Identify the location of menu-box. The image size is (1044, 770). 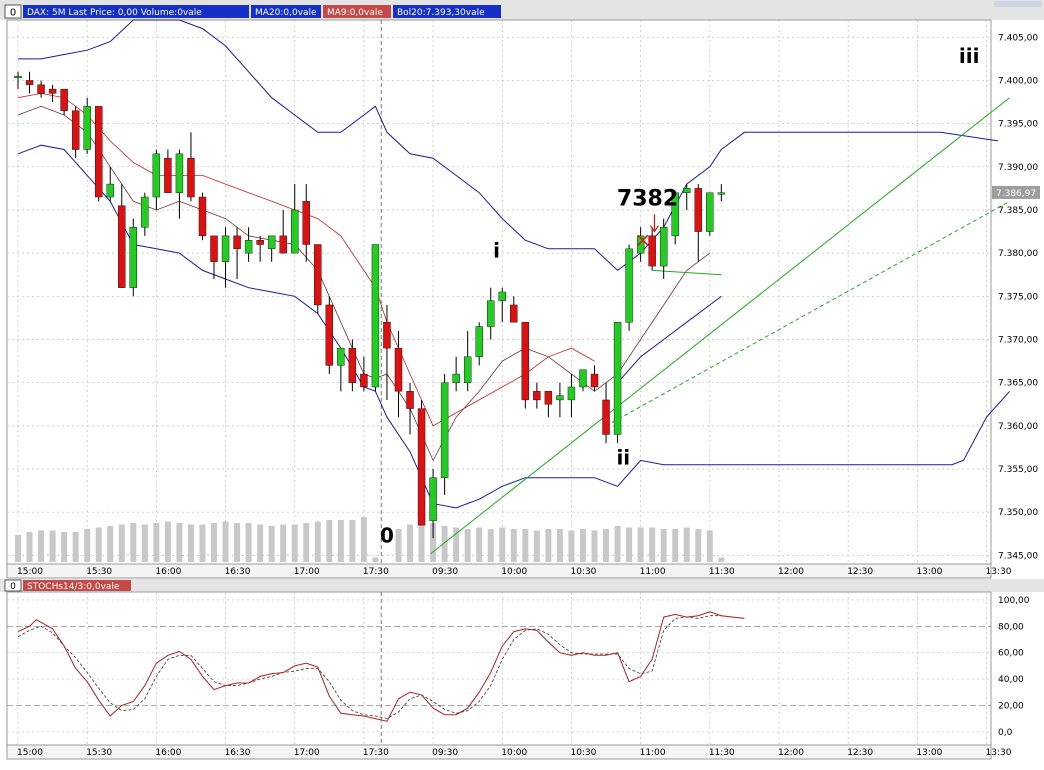
(13, 11).